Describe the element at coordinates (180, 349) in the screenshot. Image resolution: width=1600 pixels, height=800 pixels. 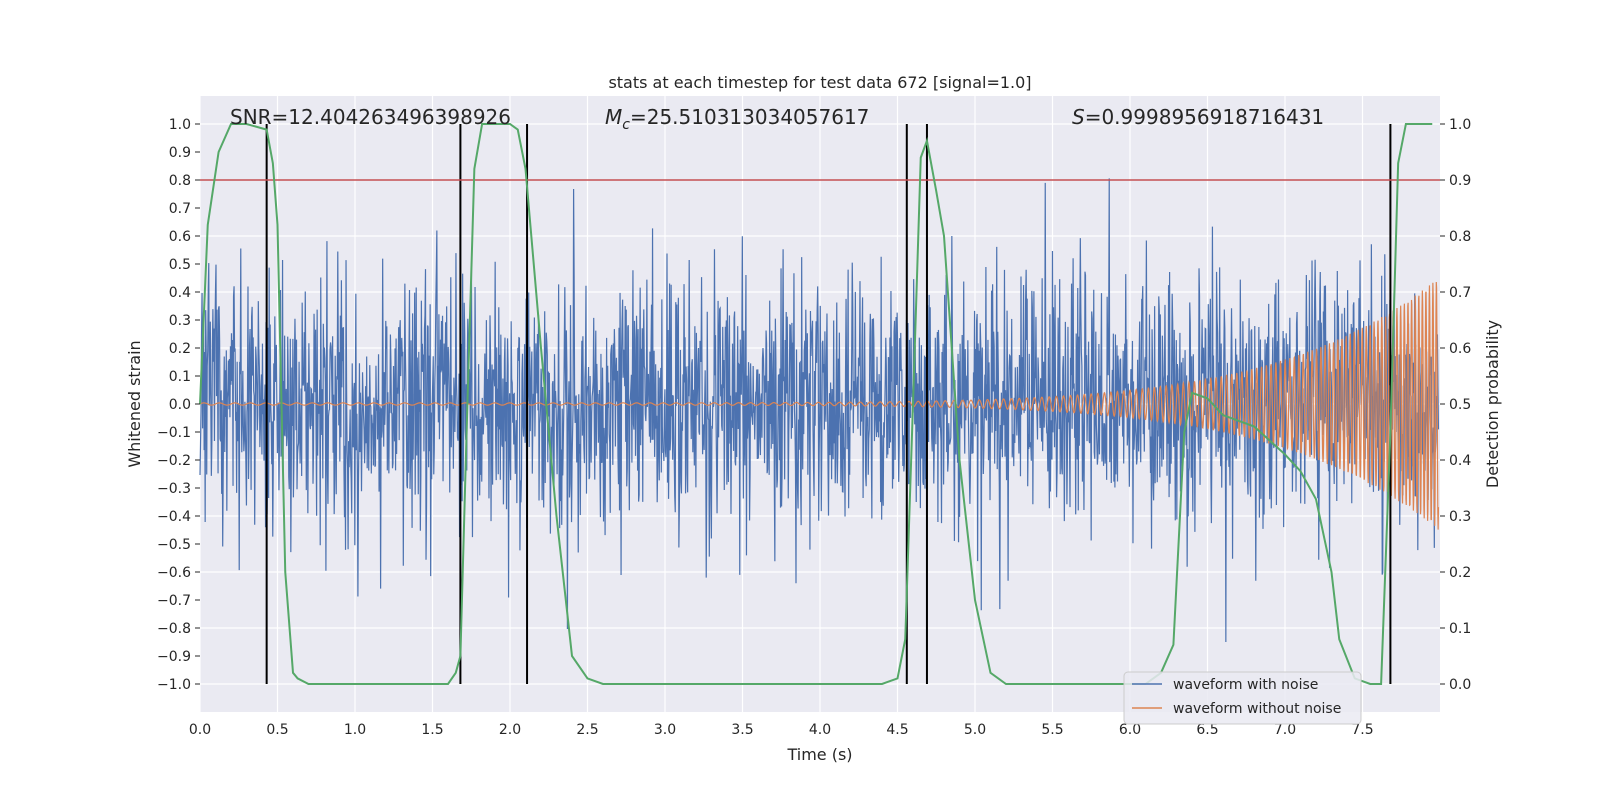
I see `left-tick-label: 0.2` at that location.